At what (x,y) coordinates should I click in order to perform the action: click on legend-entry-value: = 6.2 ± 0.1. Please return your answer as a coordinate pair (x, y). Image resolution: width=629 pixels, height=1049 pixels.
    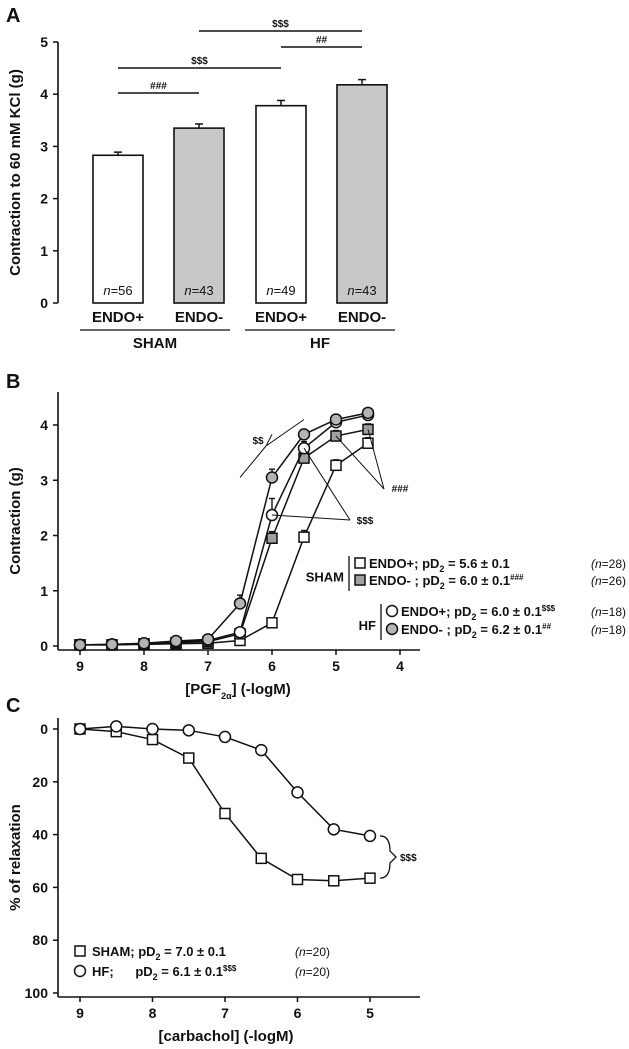
    Looking at the image, I should click on (509, 629).